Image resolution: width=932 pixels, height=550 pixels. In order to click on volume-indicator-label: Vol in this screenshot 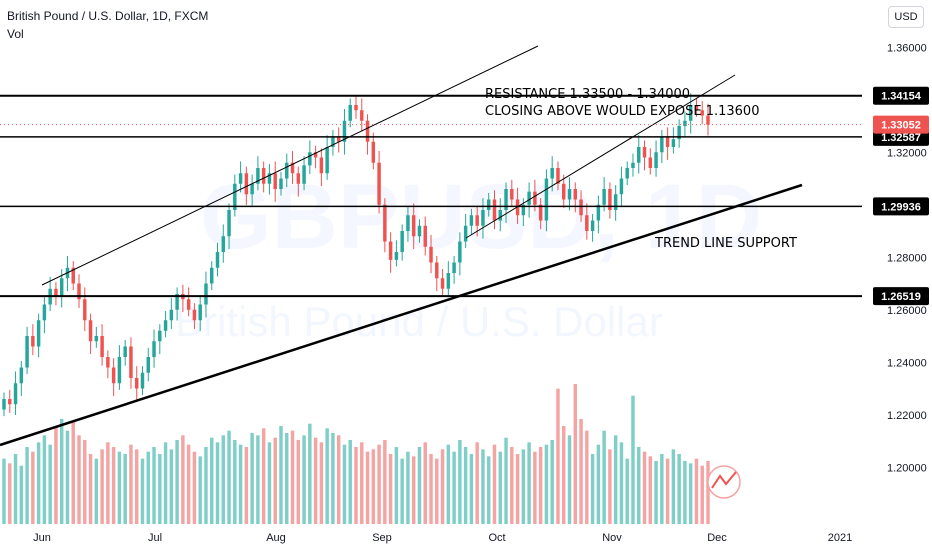, I will do `click(15, 34)`.